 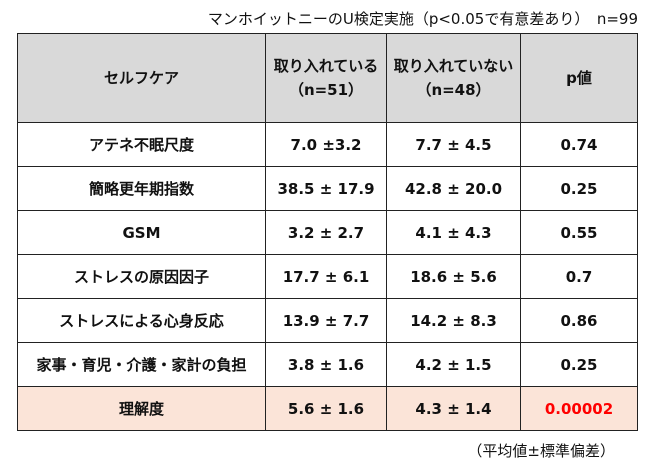 I want to click on table-row: ストレスの原因因子 17.7 ± 6.1 18.6 ± 5.6 0.7, so click(x=327, y=276).